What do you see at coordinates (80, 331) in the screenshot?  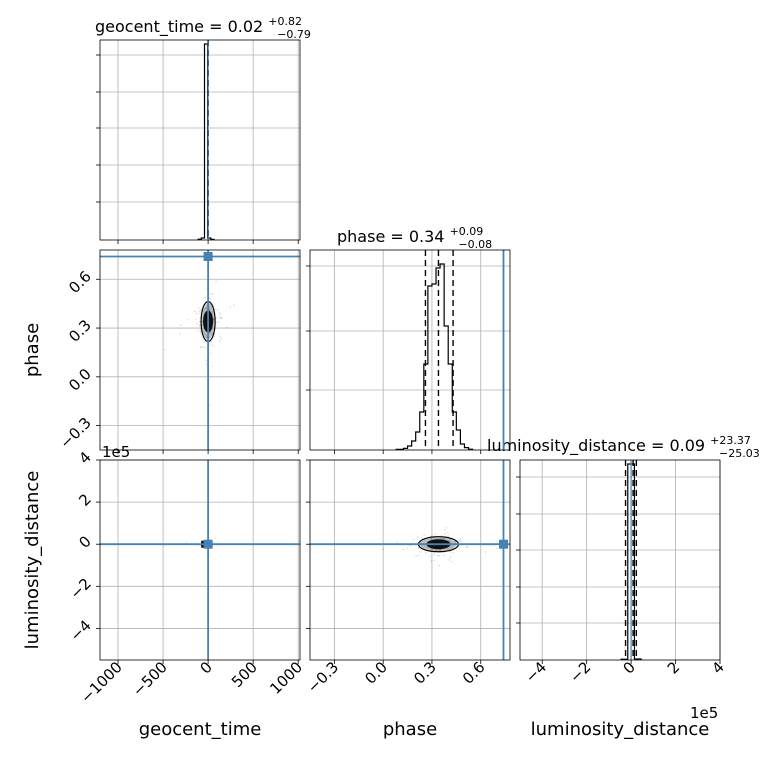 I see `y-tick-label-phase: 0.3` at bounding box center [80, 331].